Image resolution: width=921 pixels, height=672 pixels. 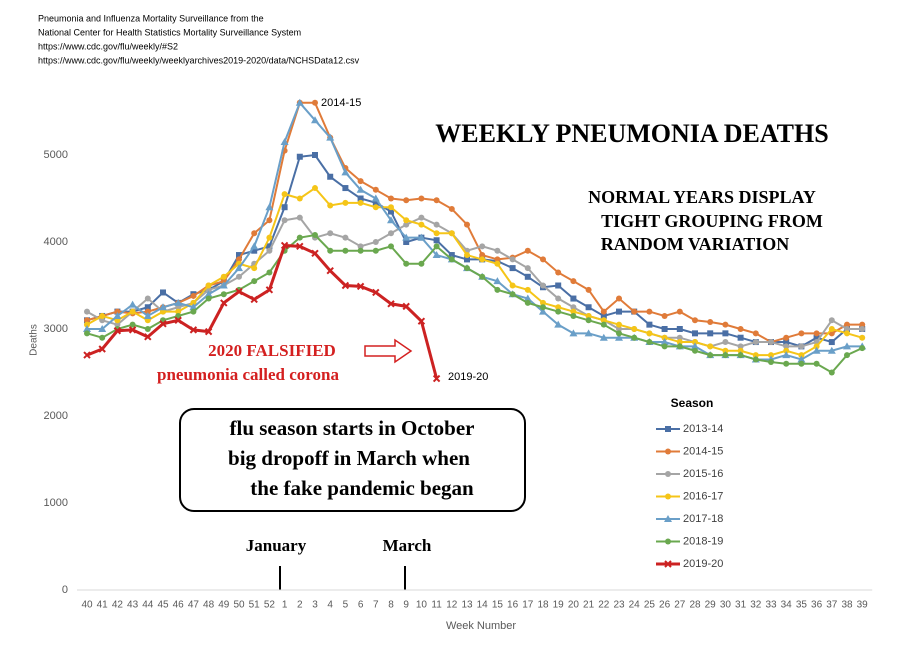 I want to click on y-tick-label: 1000, so click(x=56, y=503).